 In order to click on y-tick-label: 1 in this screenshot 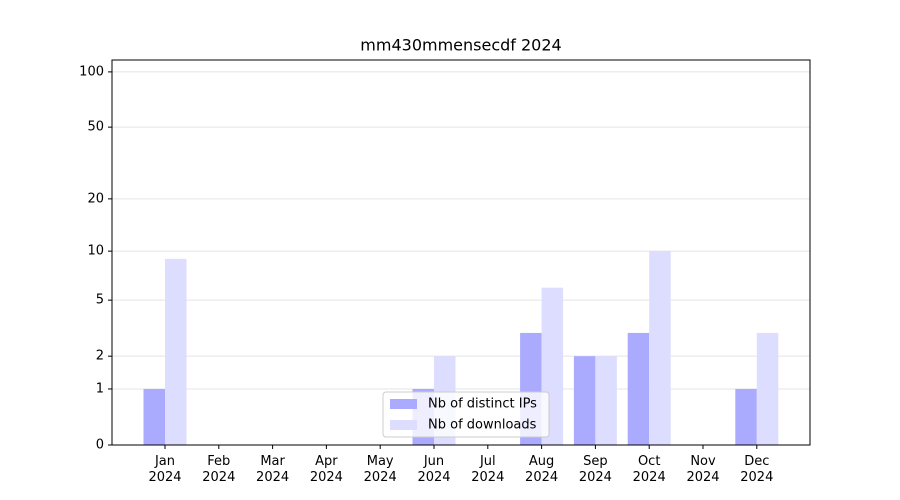, I will do `click(100, 388)`.